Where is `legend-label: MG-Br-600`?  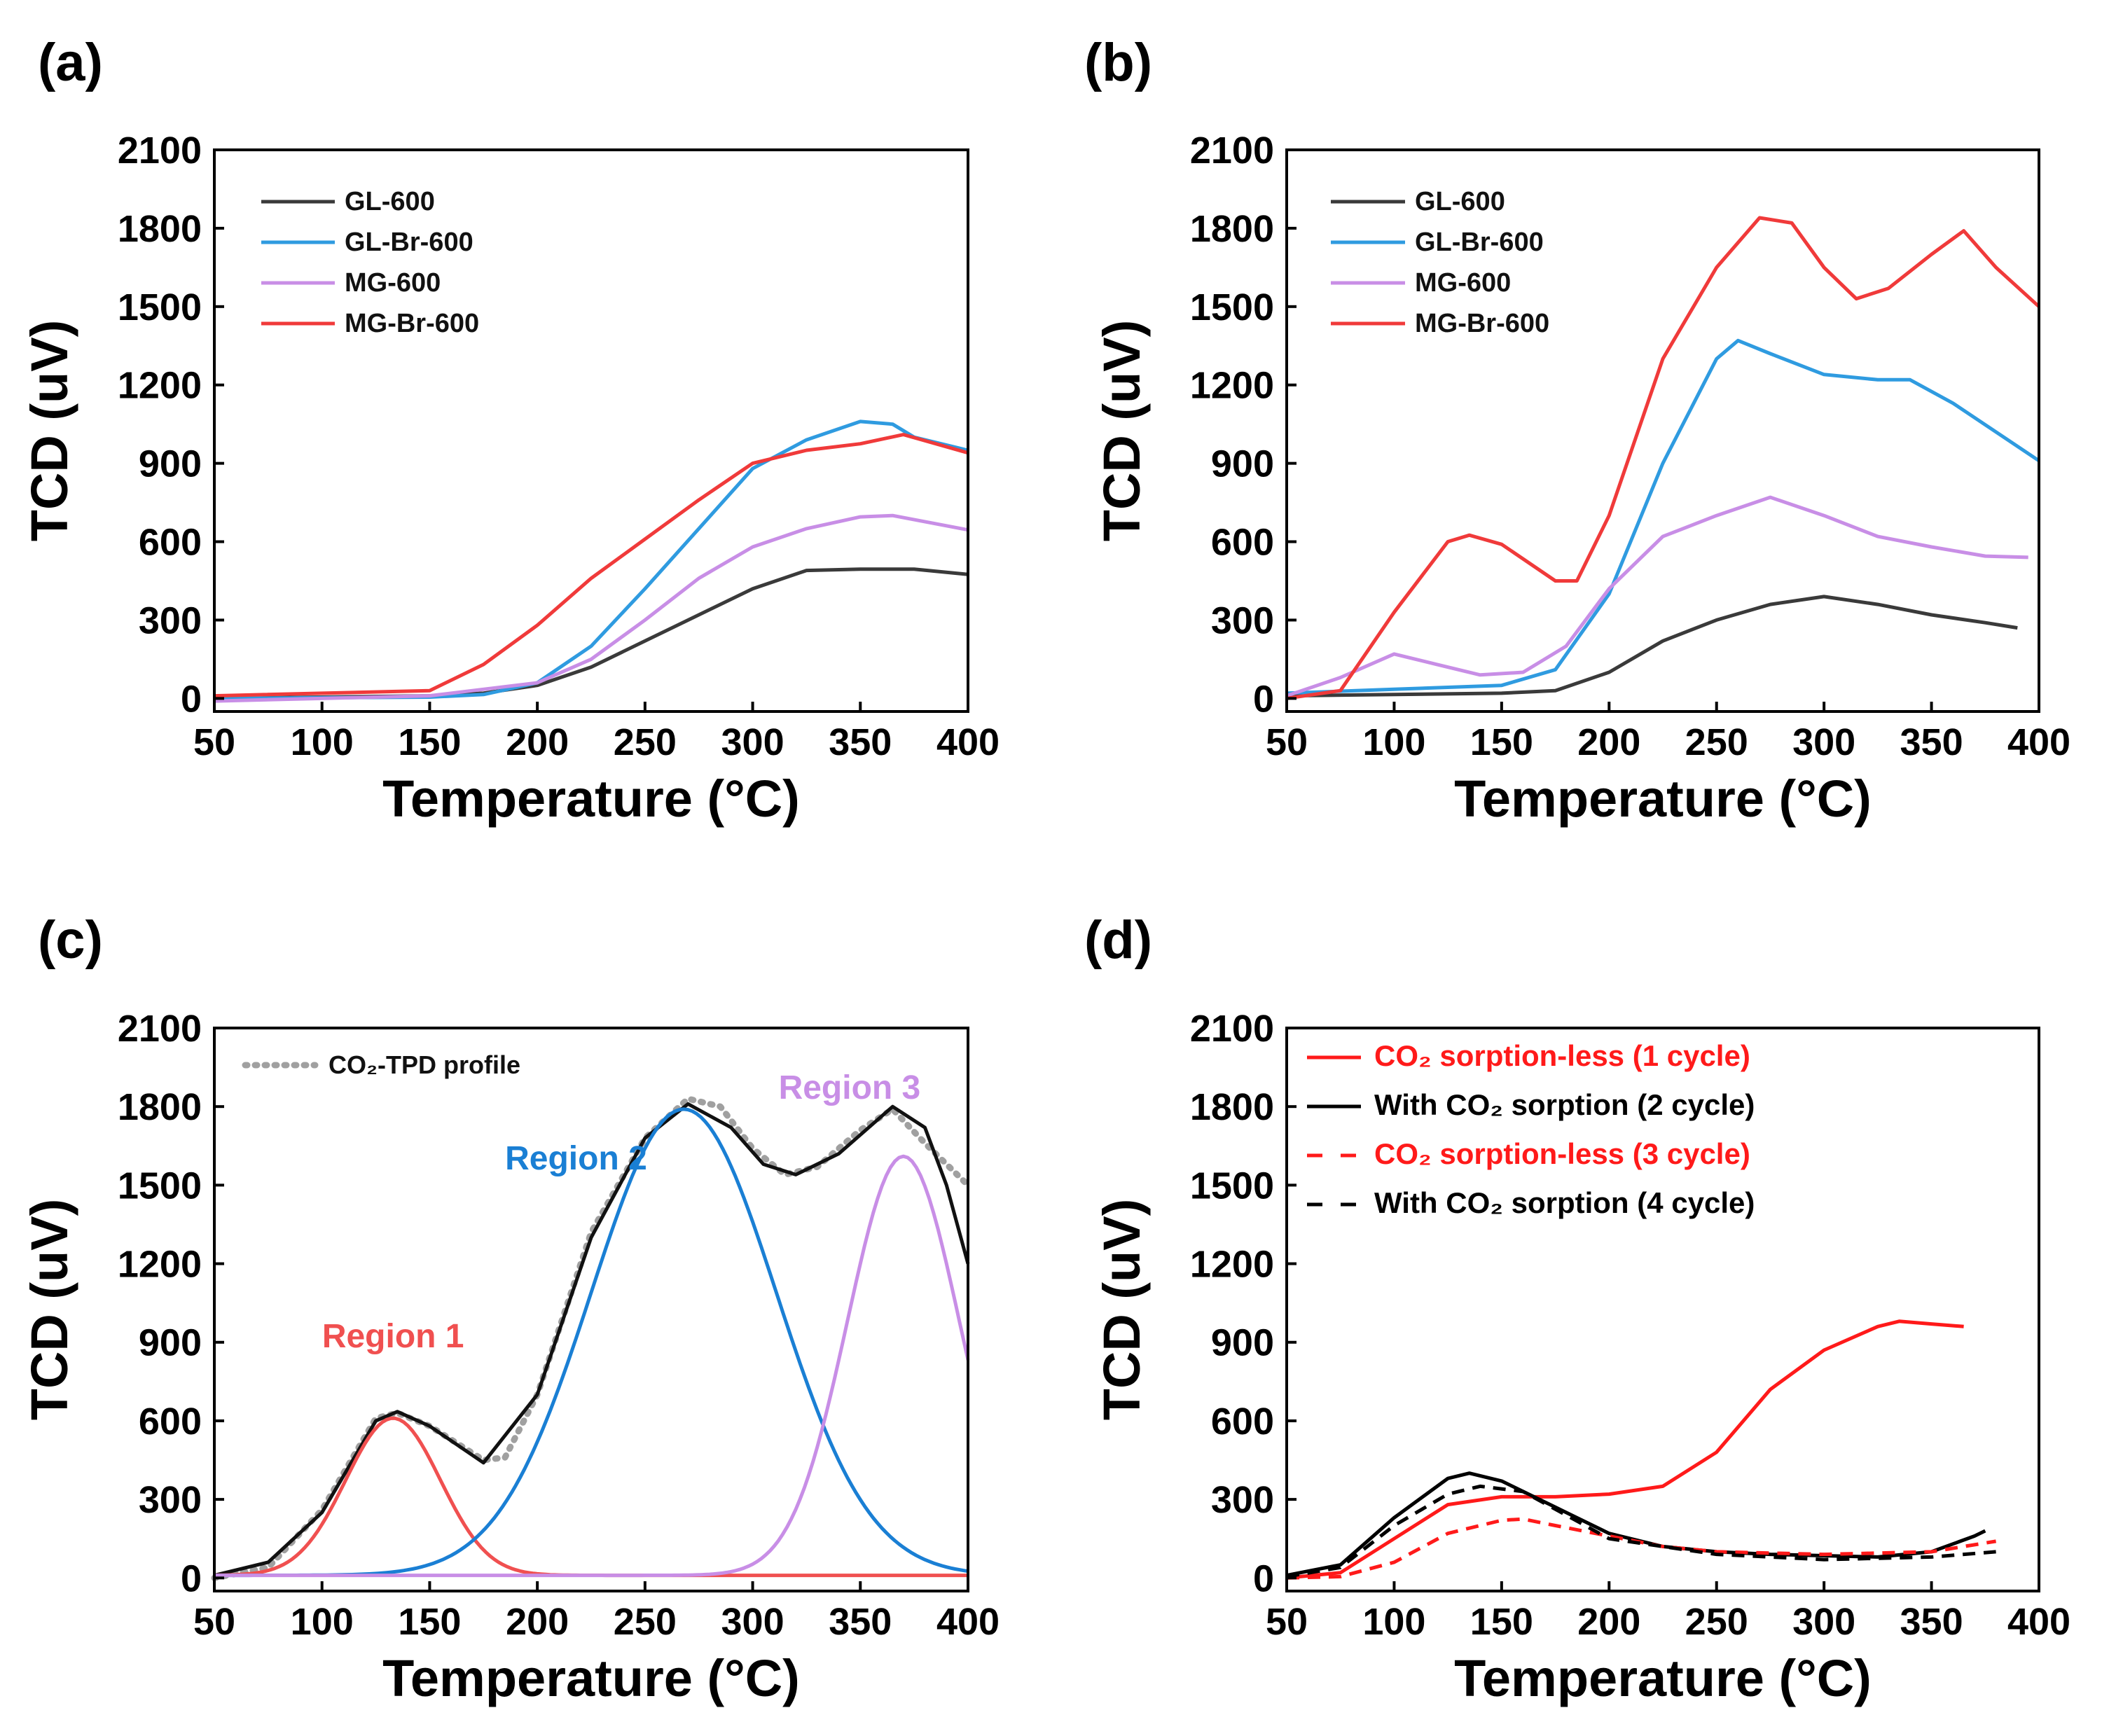 legend-label: MG-Br-600 is located at coordinates (412, 324).